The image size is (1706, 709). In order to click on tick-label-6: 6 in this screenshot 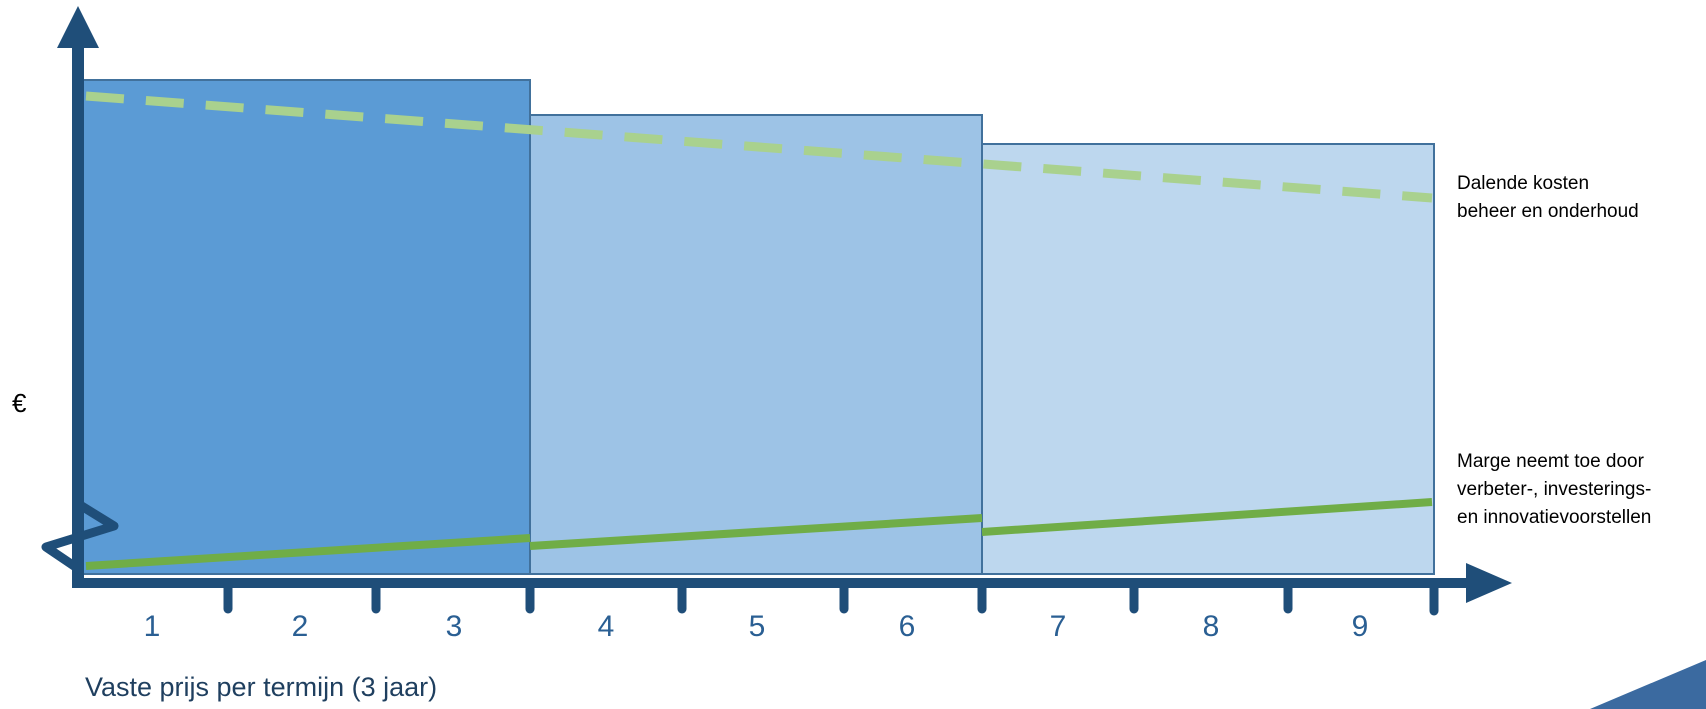, I will do `click(907, 626)`.